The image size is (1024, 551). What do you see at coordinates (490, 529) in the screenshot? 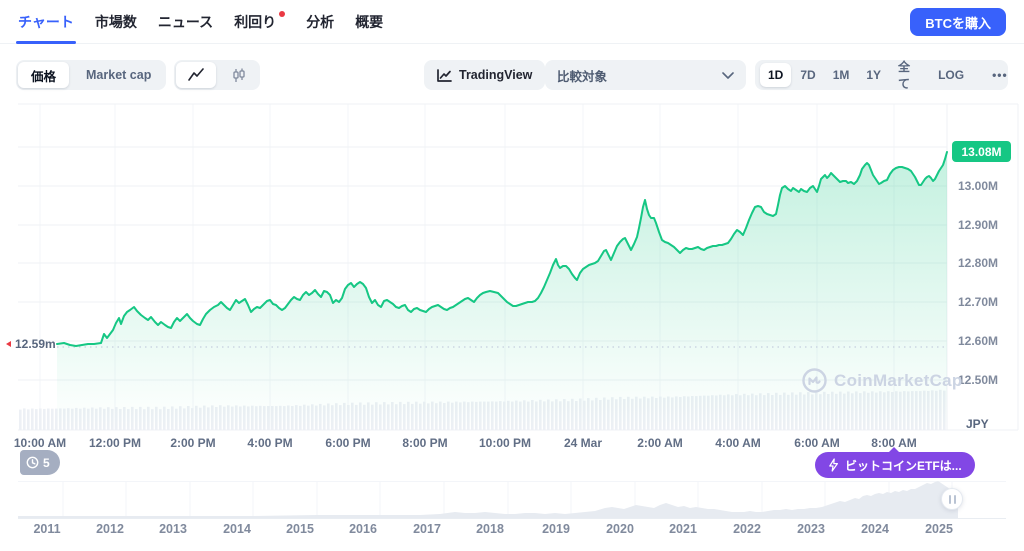
I see `timeline-year-label: 2018` at bounding box center [490, 529].